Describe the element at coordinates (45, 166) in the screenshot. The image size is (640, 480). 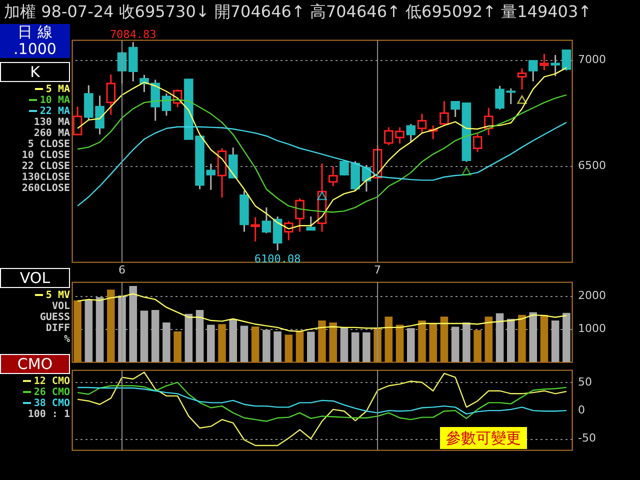
I see `text: 22 CLOSE` at that location.